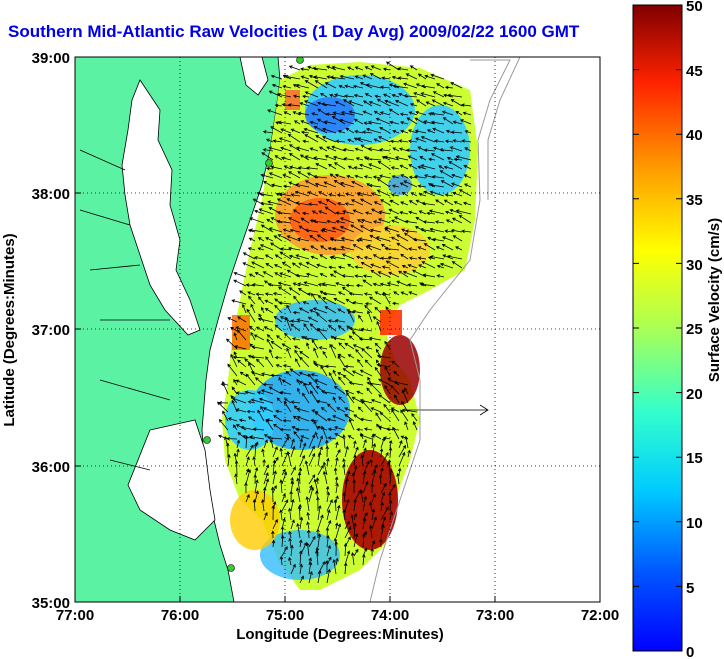  Describe the element at coordinates (180, 615) in the screenshot. I see `x-tick-label: 76:00` at that location.